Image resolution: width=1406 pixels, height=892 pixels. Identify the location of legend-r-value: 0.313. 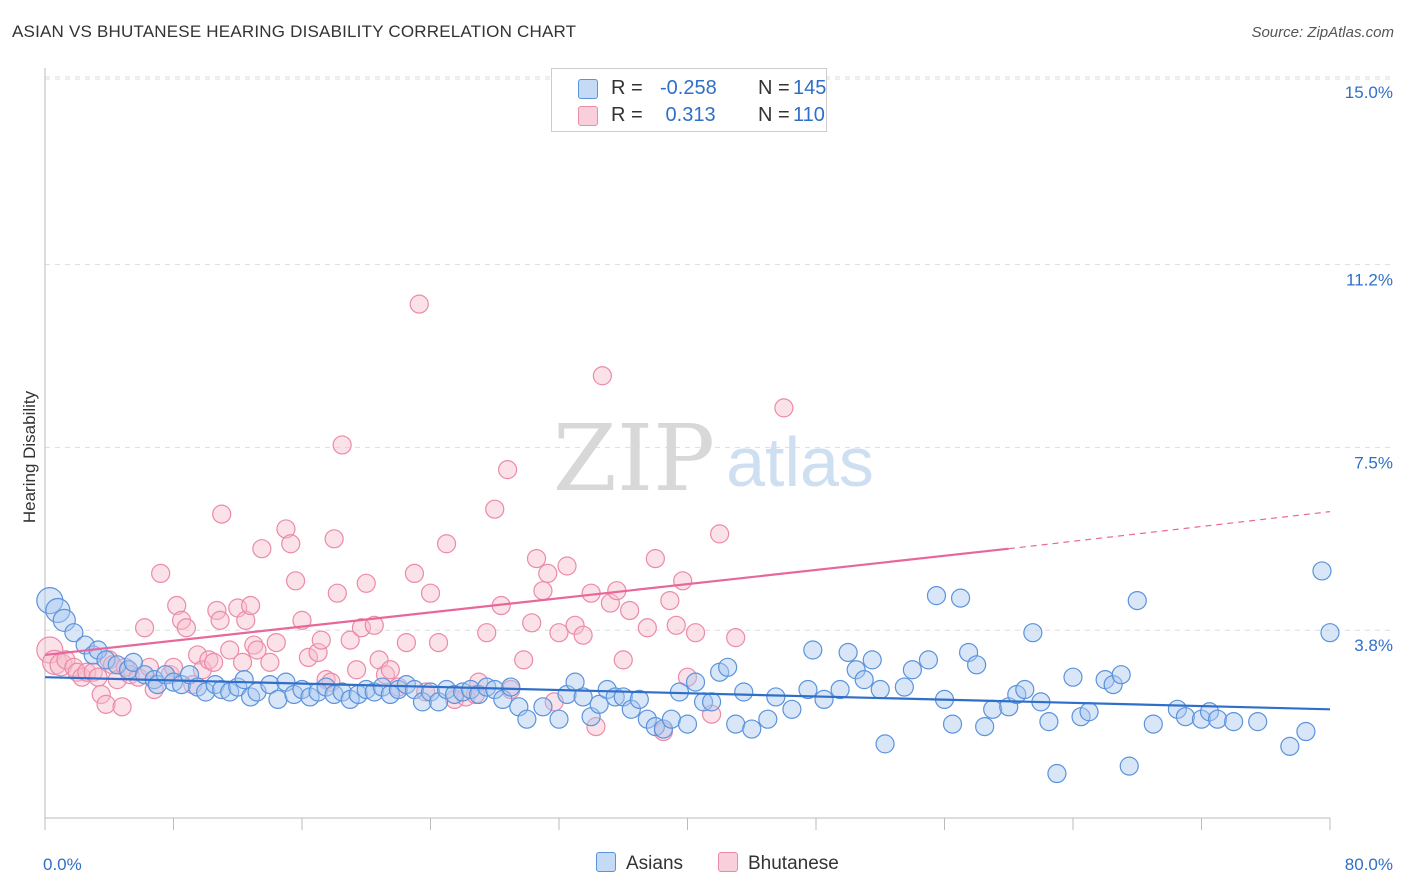
(688, 115).